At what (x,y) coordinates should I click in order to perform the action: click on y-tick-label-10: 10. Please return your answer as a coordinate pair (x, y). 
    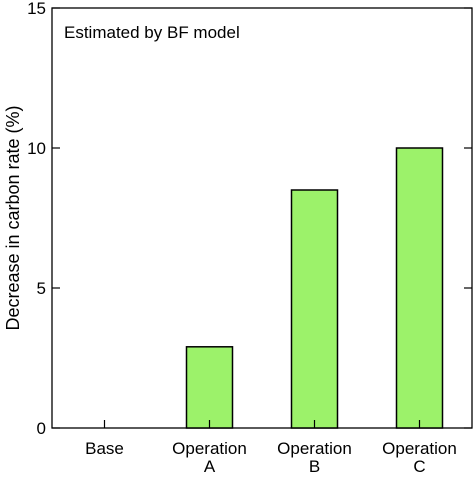
    Looking at the image, I should click on (36, 148).